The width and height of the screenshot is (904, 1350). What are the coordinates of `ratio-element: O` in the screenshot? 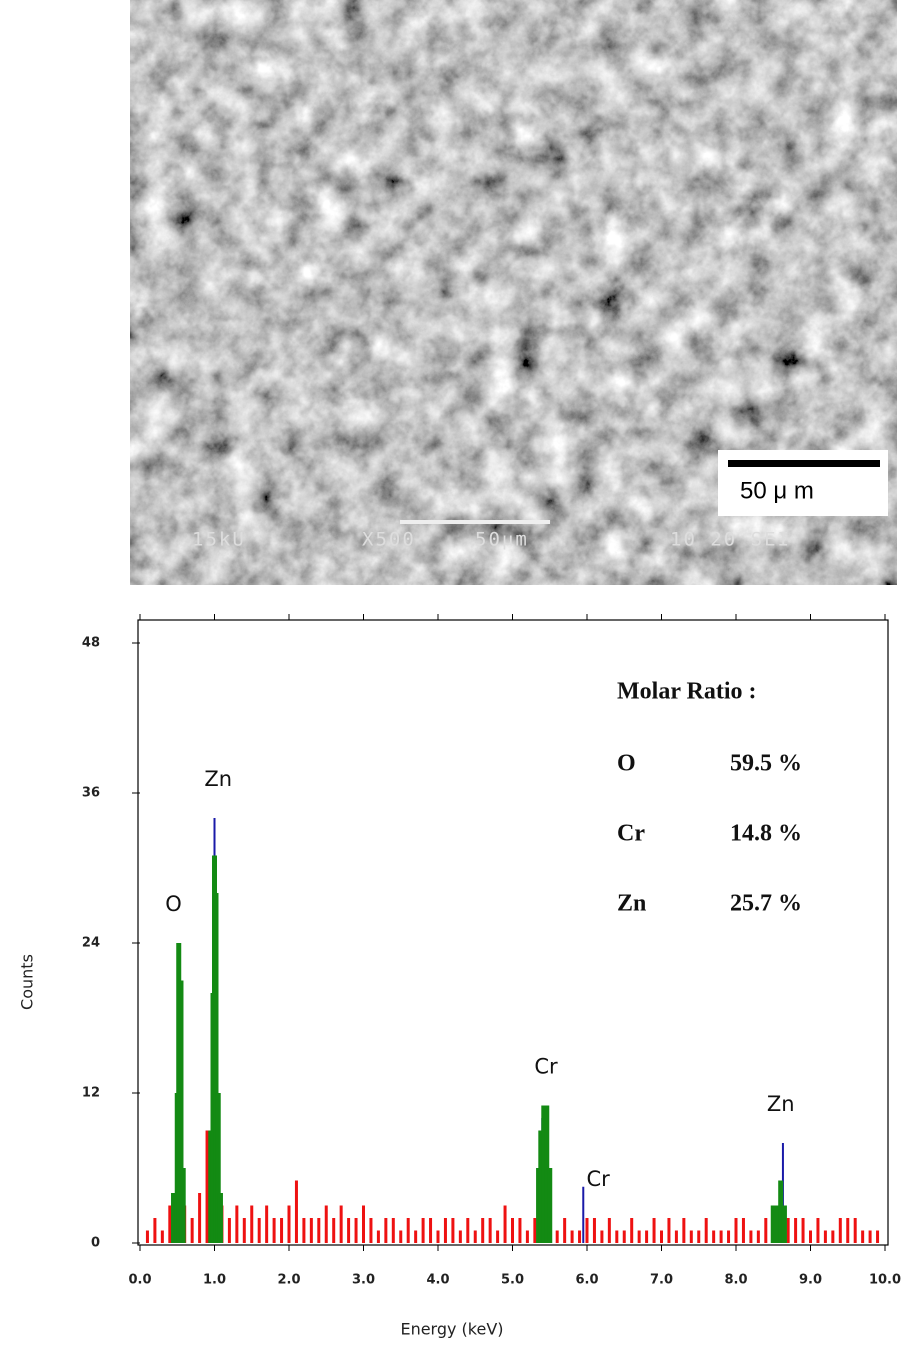 It's located at (626, 764).